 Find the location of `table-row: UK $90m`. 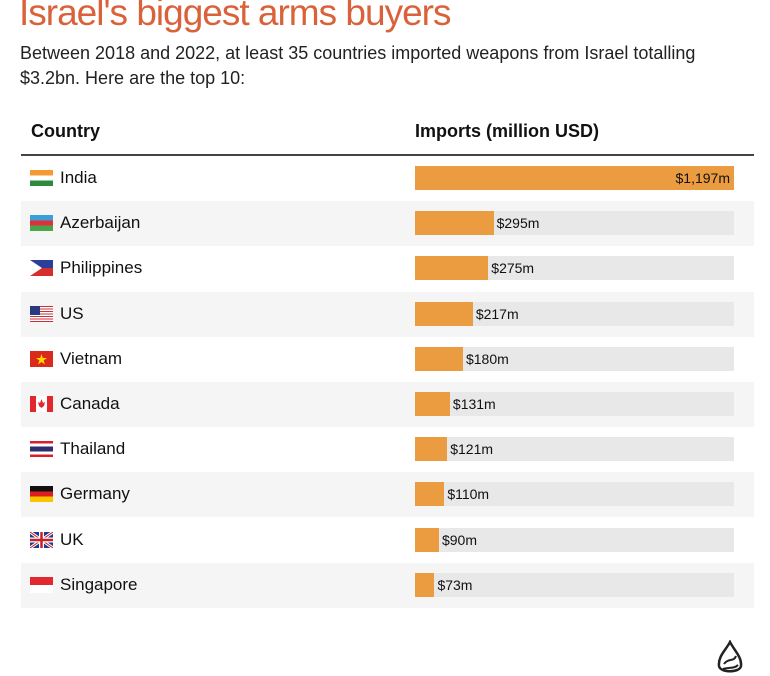

table-row: UK $90m is located at coordinates (387, 540).